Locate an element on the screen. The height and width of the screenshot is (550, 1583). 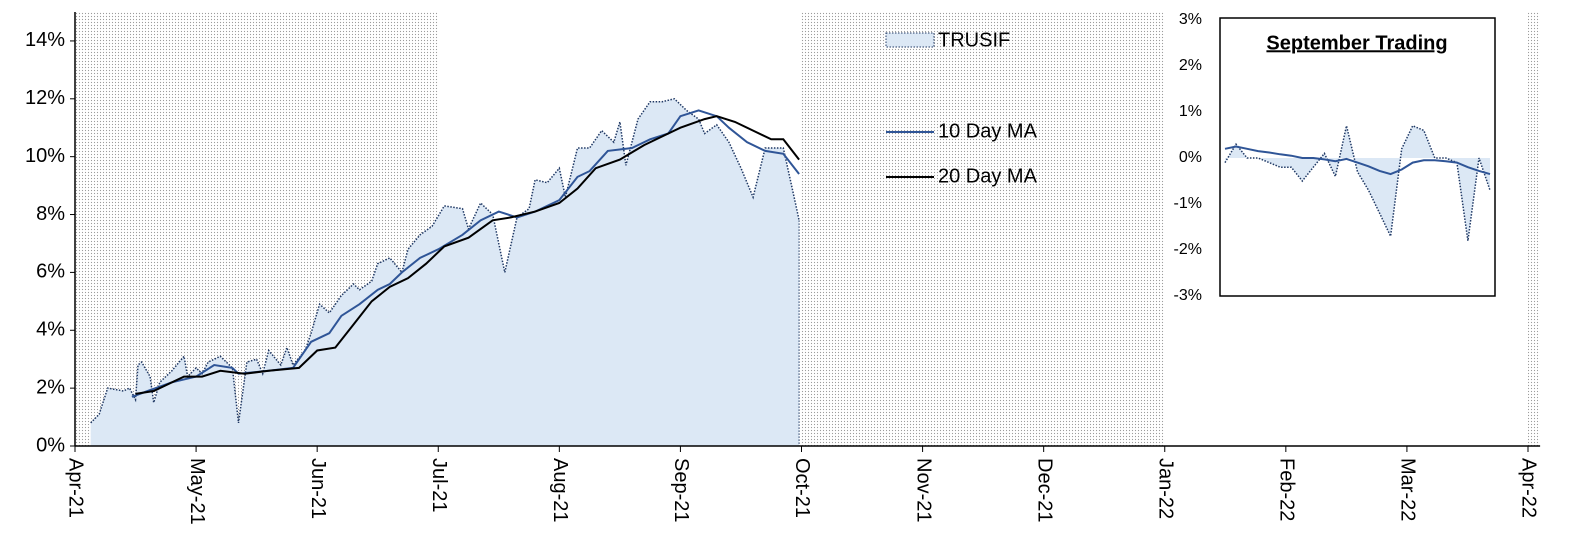
legend-label: TRUSIF is located at coordinates (974, 40).